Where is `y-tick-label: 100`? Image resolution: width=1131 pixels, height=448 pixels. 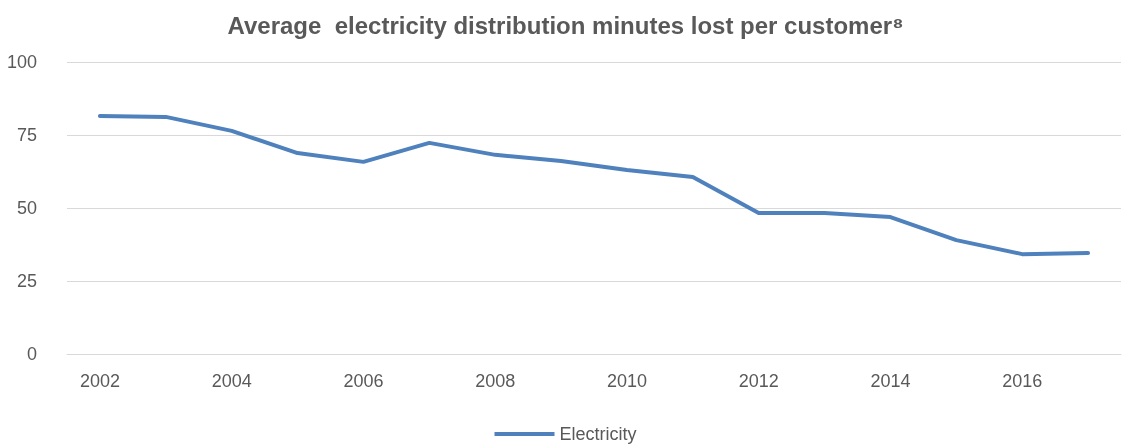 y-tick-label: 100 is located at coordinates (21, 62).